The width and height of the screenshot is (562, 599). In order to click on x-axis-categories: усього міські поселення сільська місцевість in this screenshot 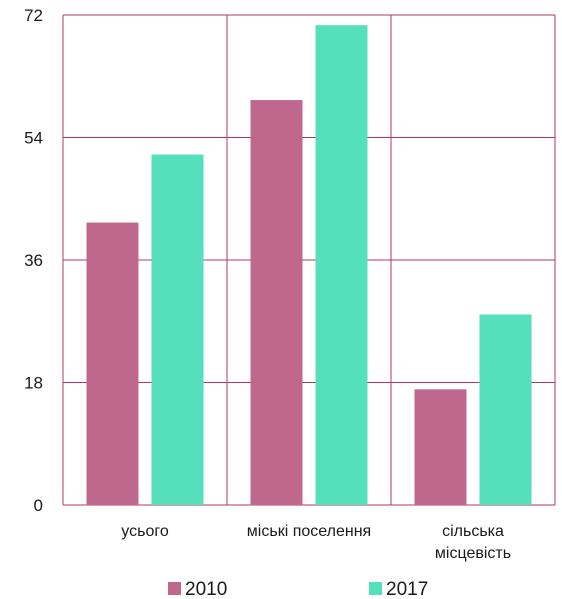, I will do `click(316, 542)`.